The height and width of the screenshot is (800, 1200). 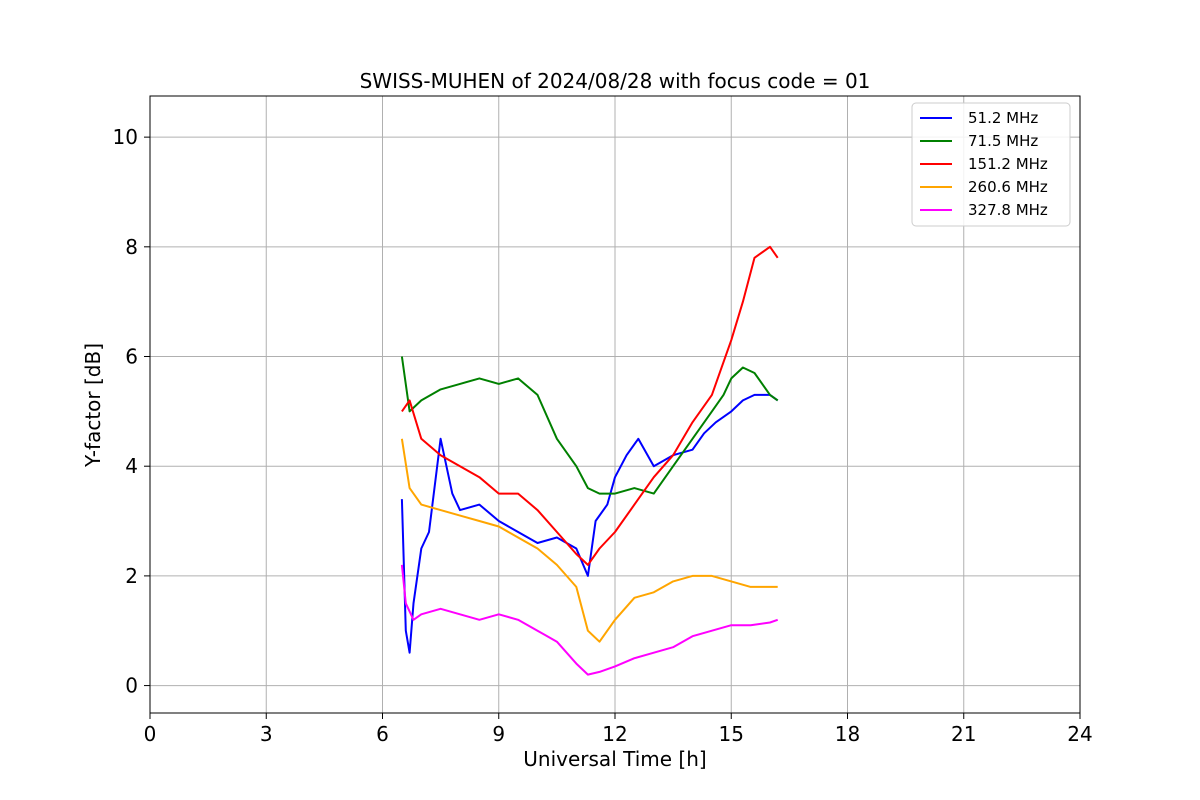 I want to click on x-tick-label: 12, so click(x=614, y=734).